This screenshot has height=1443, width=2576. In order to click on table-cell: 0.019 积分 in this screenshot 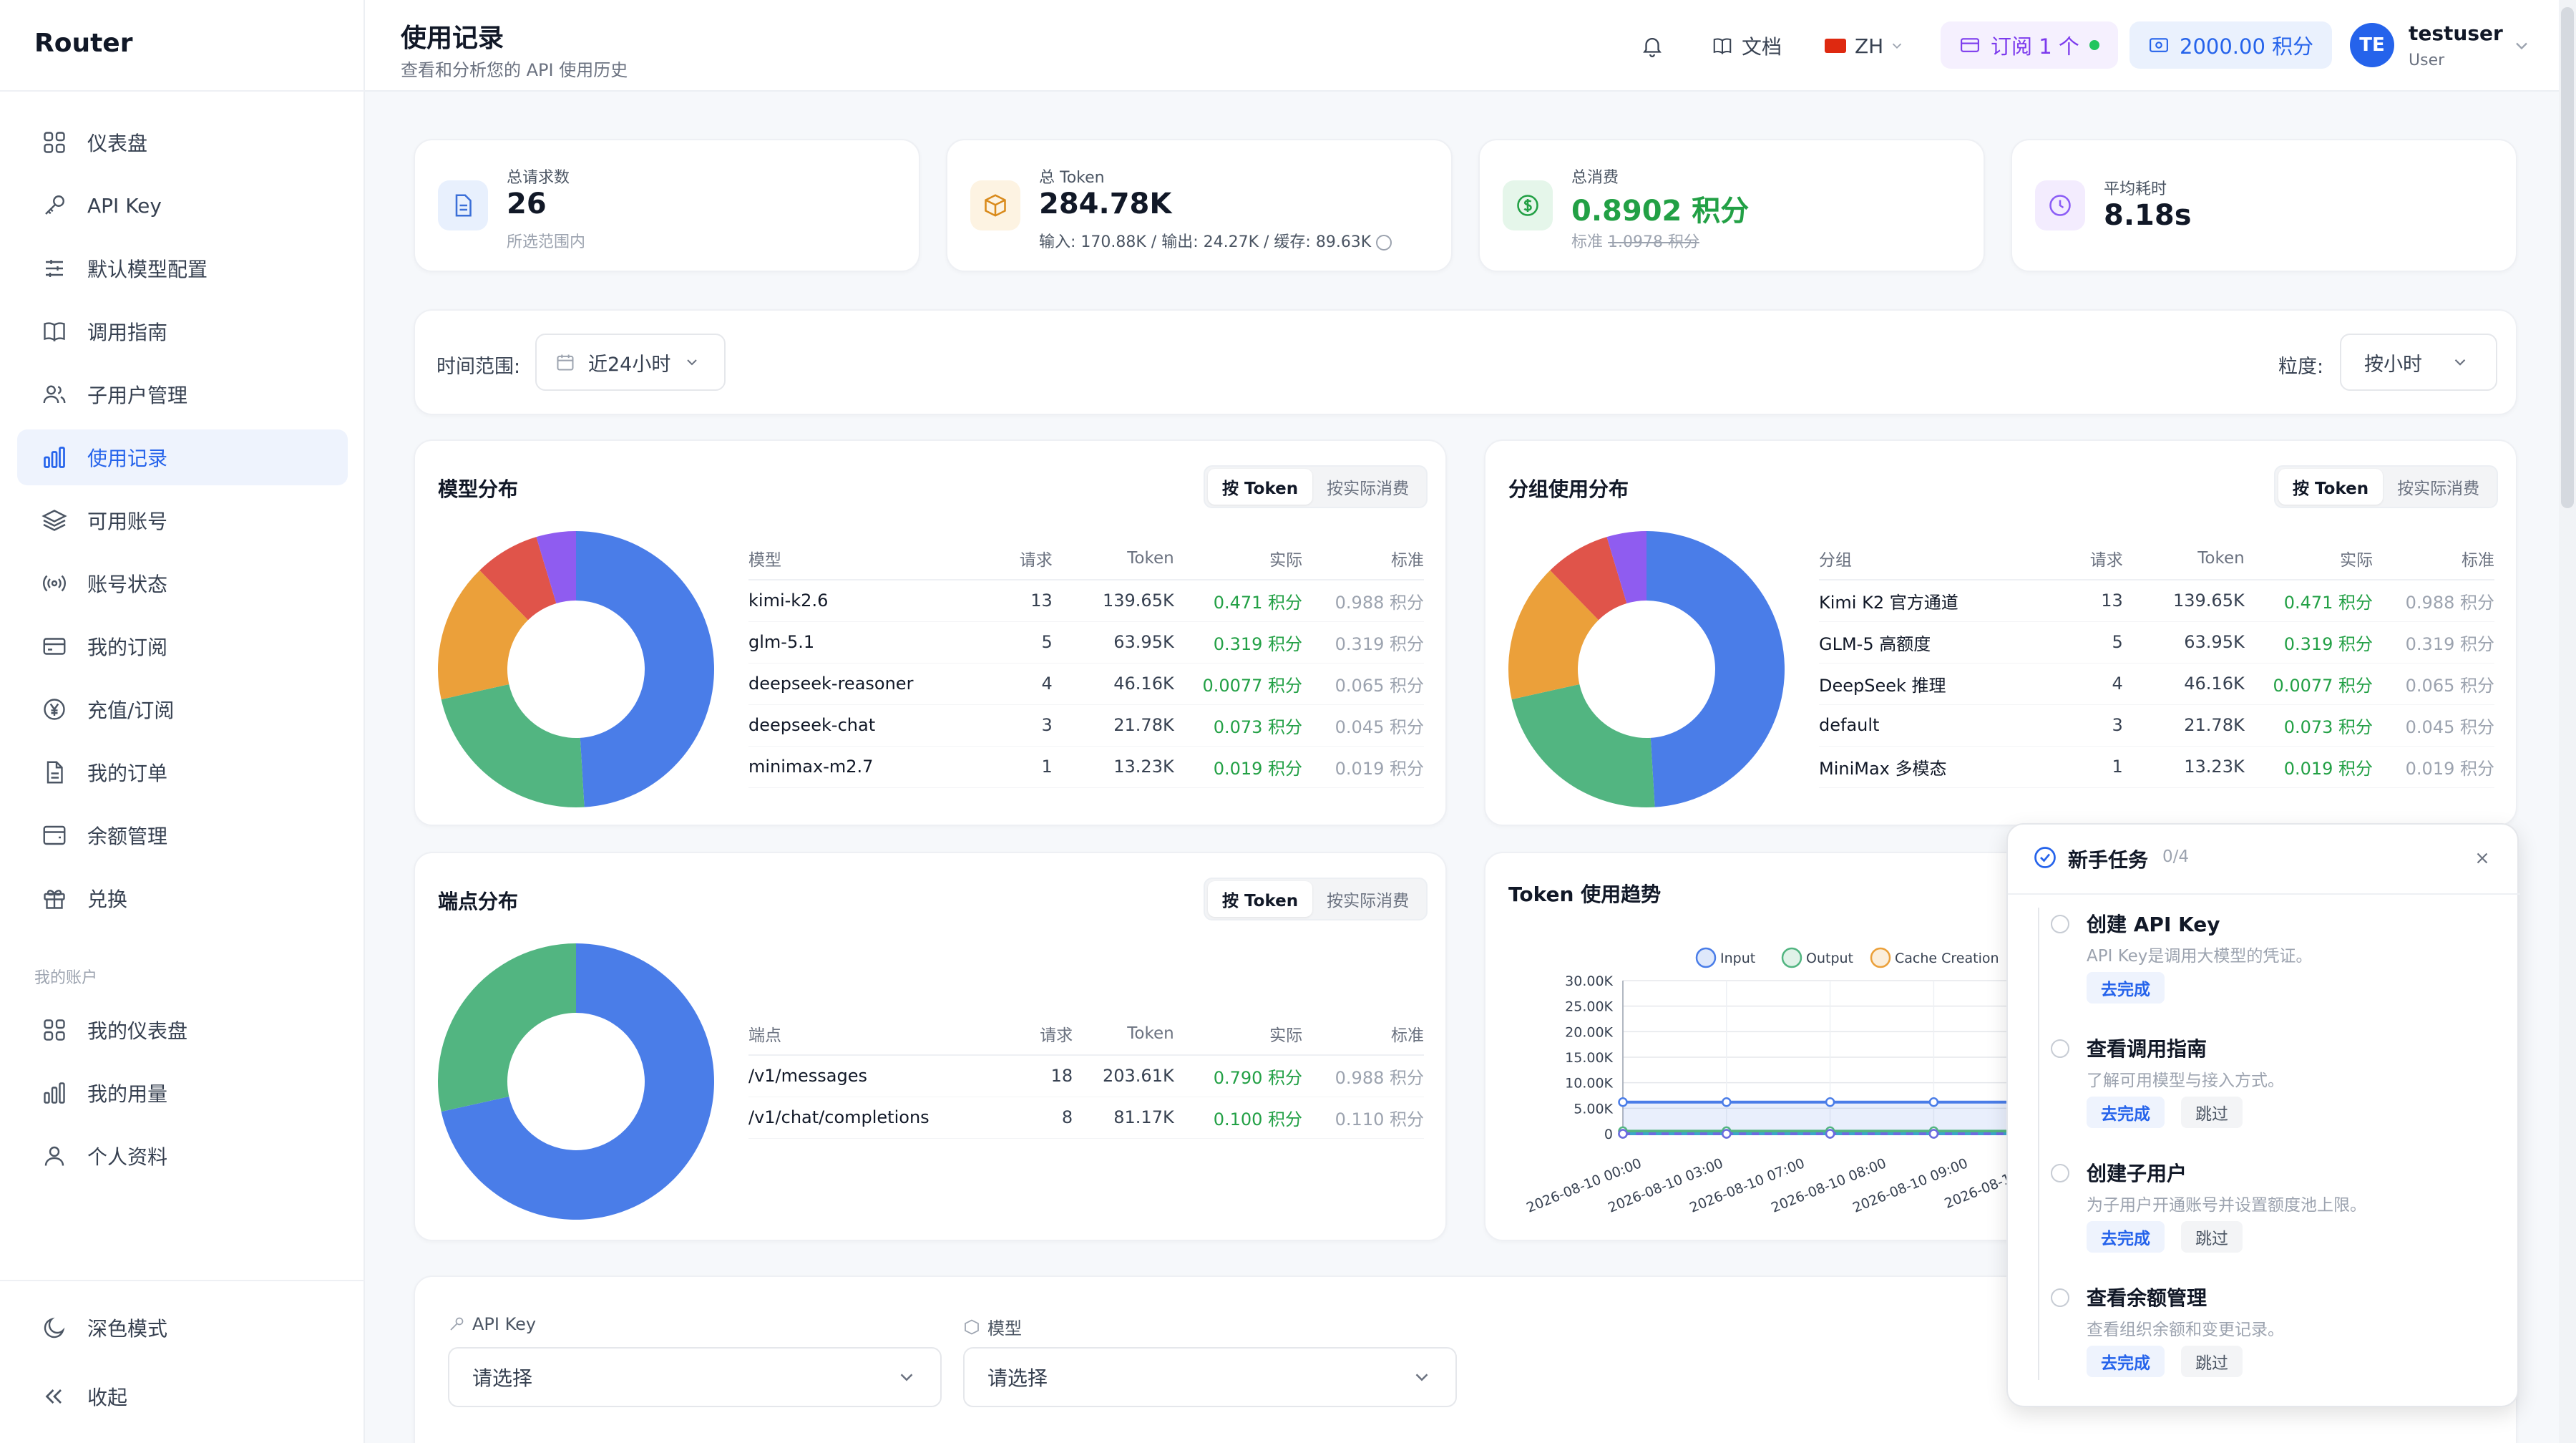, I will do `click(1363, 767)`.